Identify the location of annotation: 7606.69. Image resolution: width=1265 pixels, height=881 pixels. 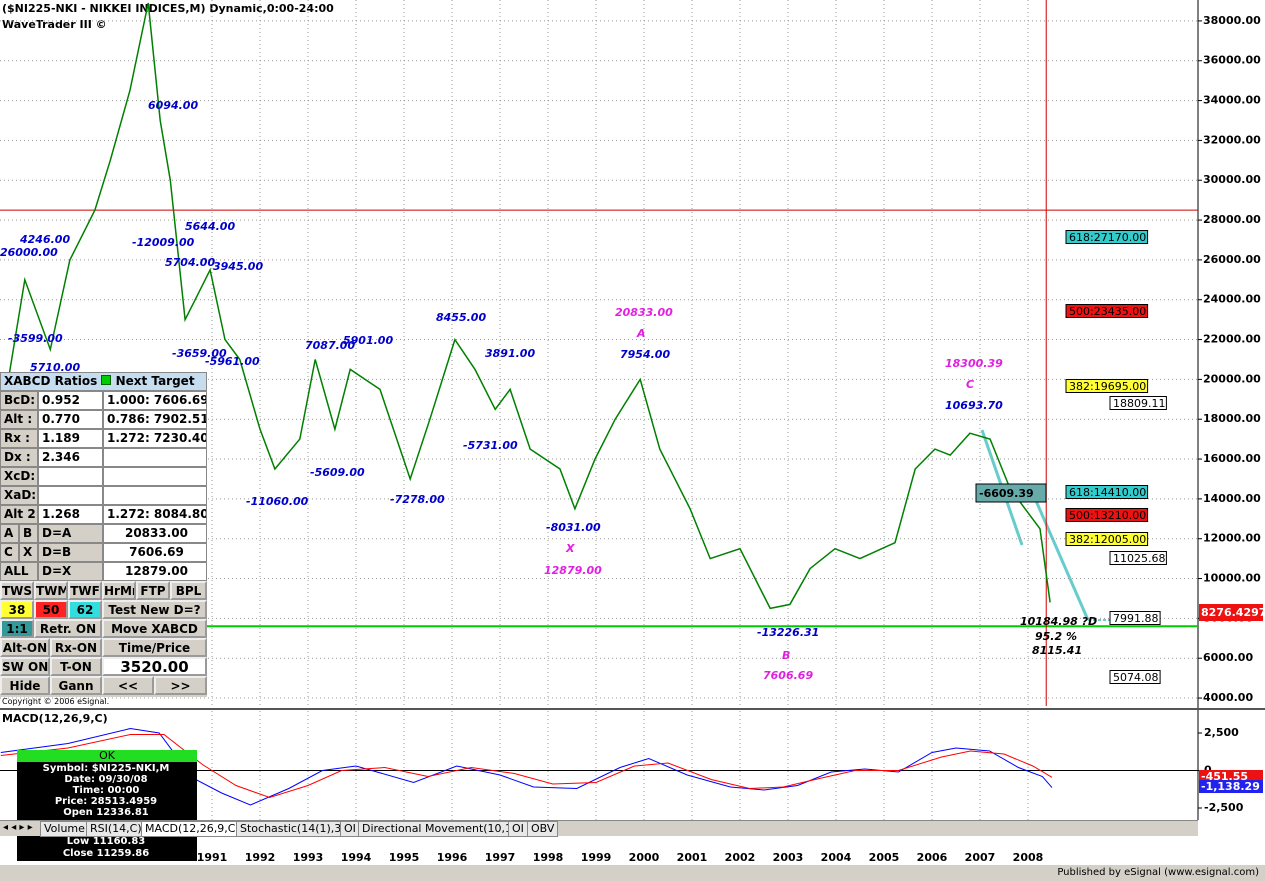
(788, 675).